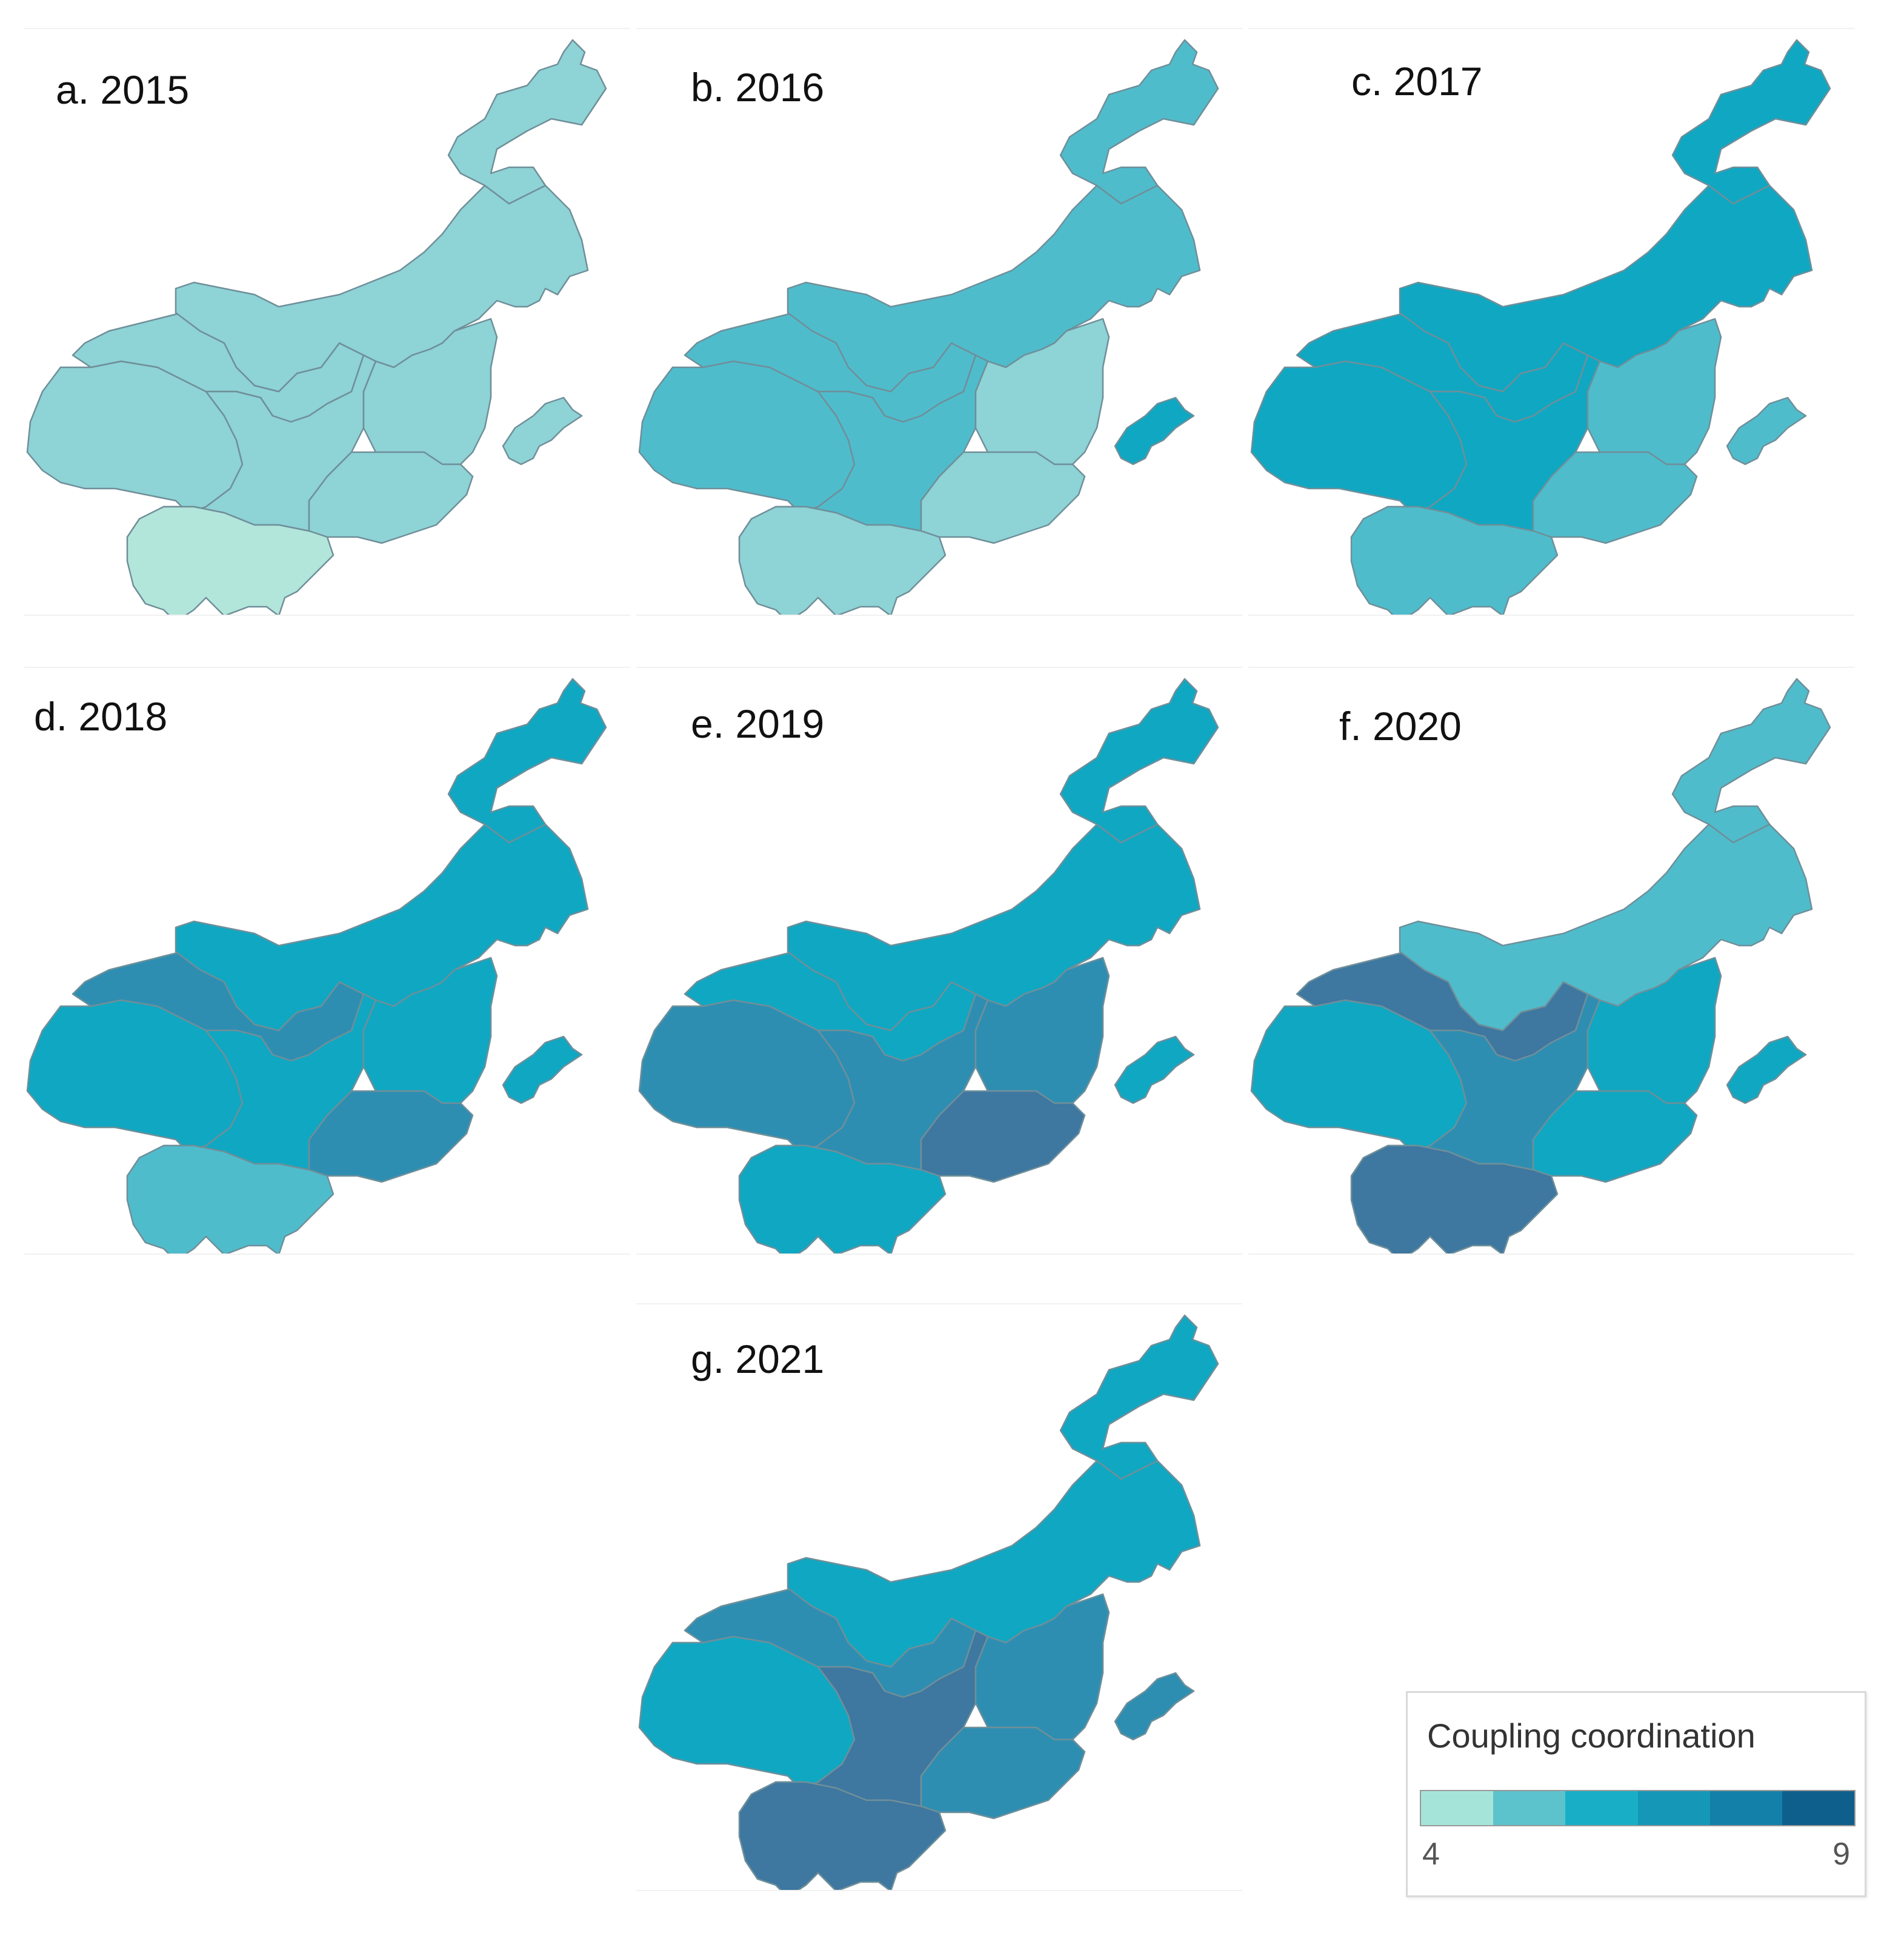 This screenshot has width=1904, height=1936. I want to click on map-panel-2015: a. 2015, so click(327, 322).